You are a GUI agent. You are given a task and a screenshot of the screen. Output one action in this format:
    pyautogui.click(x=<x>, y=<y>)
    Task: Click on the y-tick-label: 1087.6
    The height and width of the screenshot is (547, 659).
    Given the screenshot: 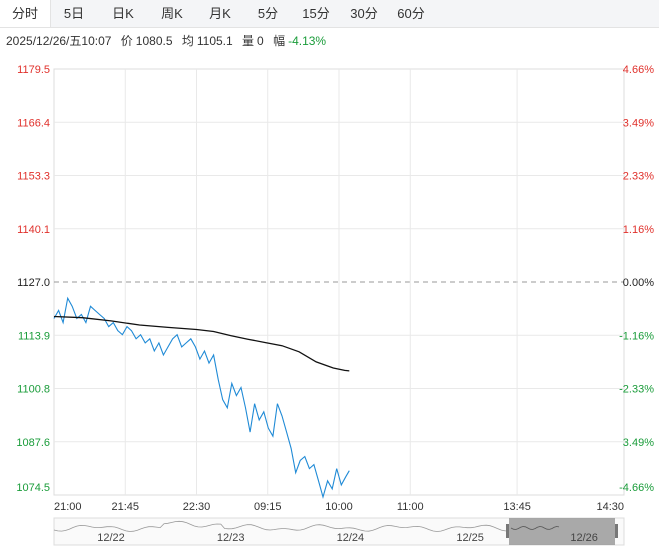 What is the action you would take?
    pyautogui.click(x=33, y=443)
    